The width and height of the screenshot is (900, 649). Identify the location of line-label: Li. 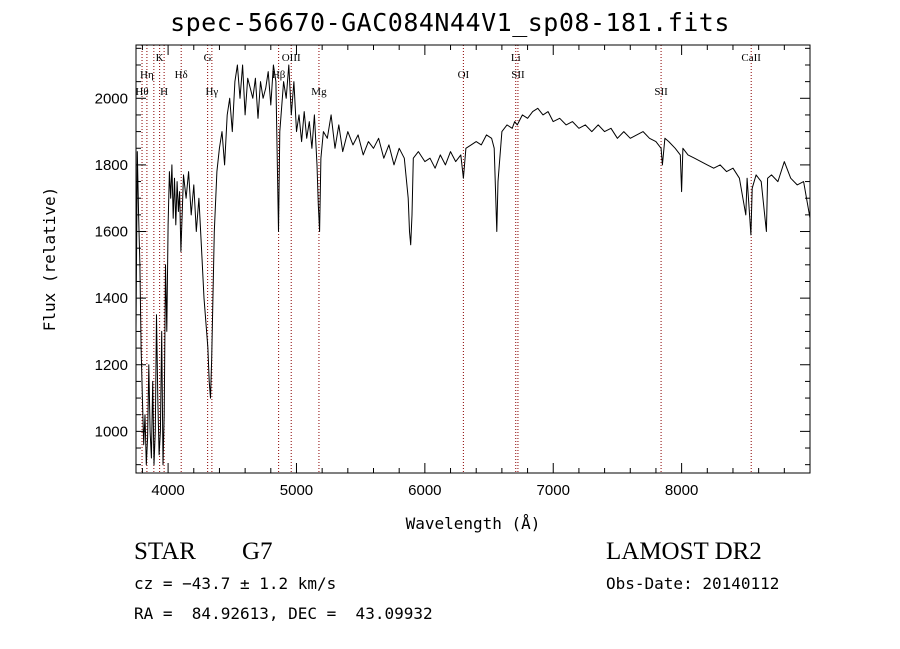
(516, 58).